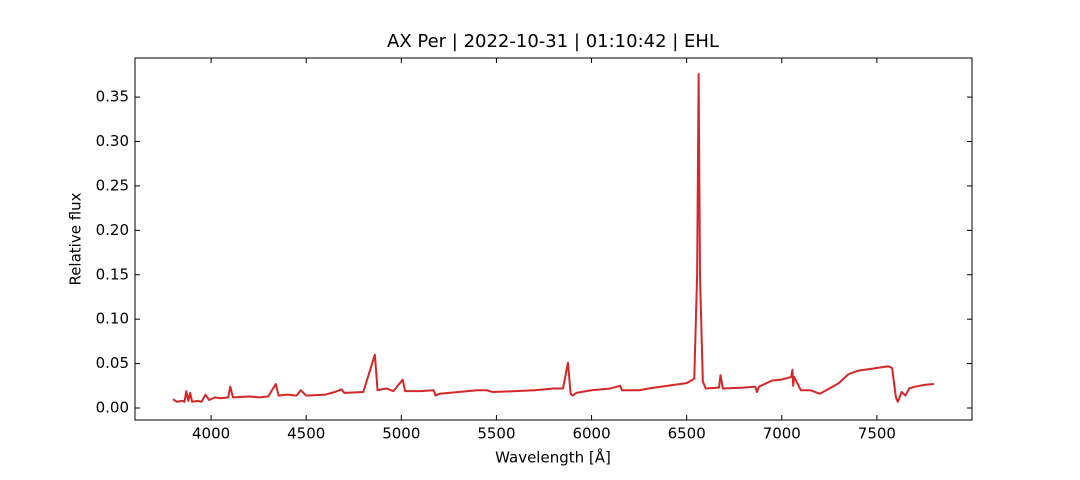  I want to click on y-tick-label: 0.35, so click(112, 97).